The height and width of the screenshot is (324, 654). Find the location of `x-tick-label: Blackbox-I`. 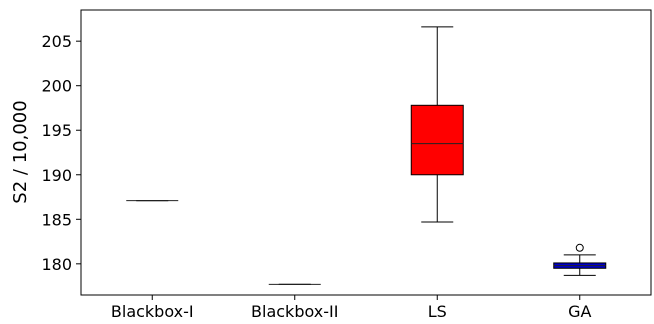

x-tick-label: Blackbox-I is located at coordinates (152, 311).